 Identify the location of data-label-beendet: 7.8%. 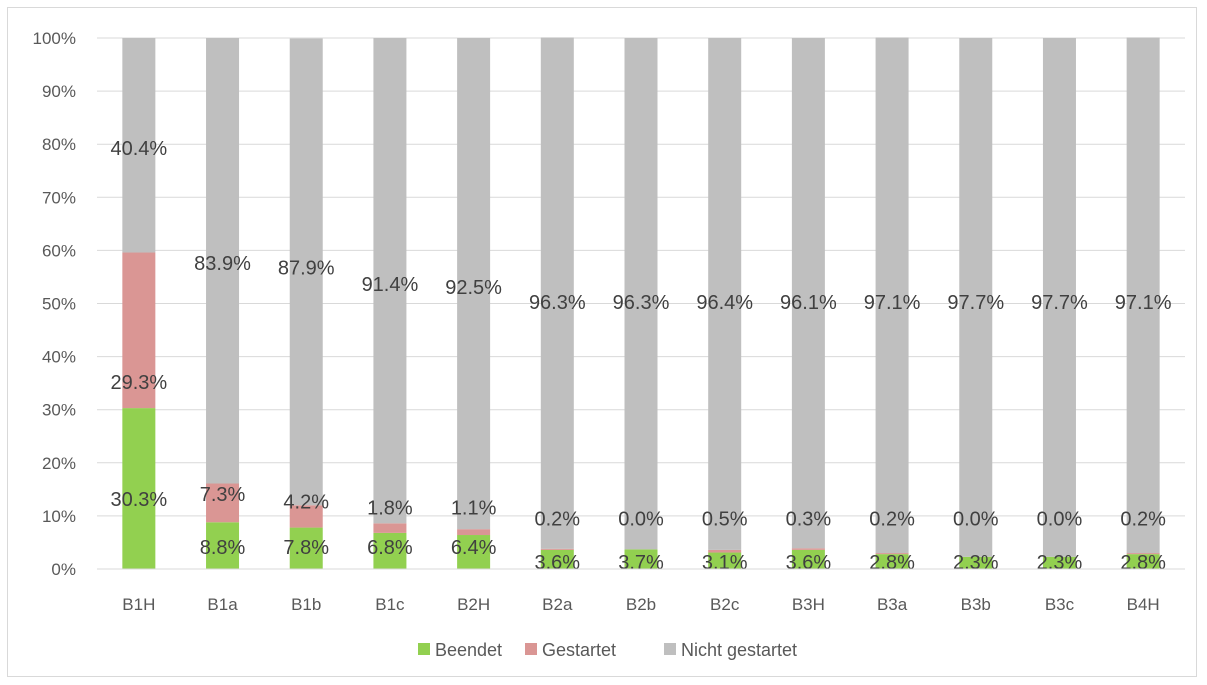
(306, 548).